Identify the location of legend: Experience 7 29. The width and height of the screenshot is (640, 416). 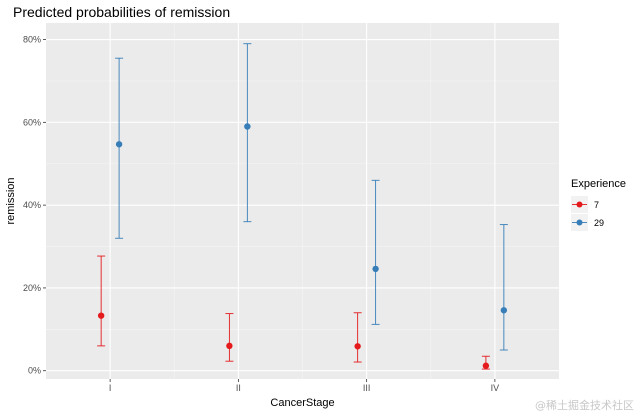
(598, 204).